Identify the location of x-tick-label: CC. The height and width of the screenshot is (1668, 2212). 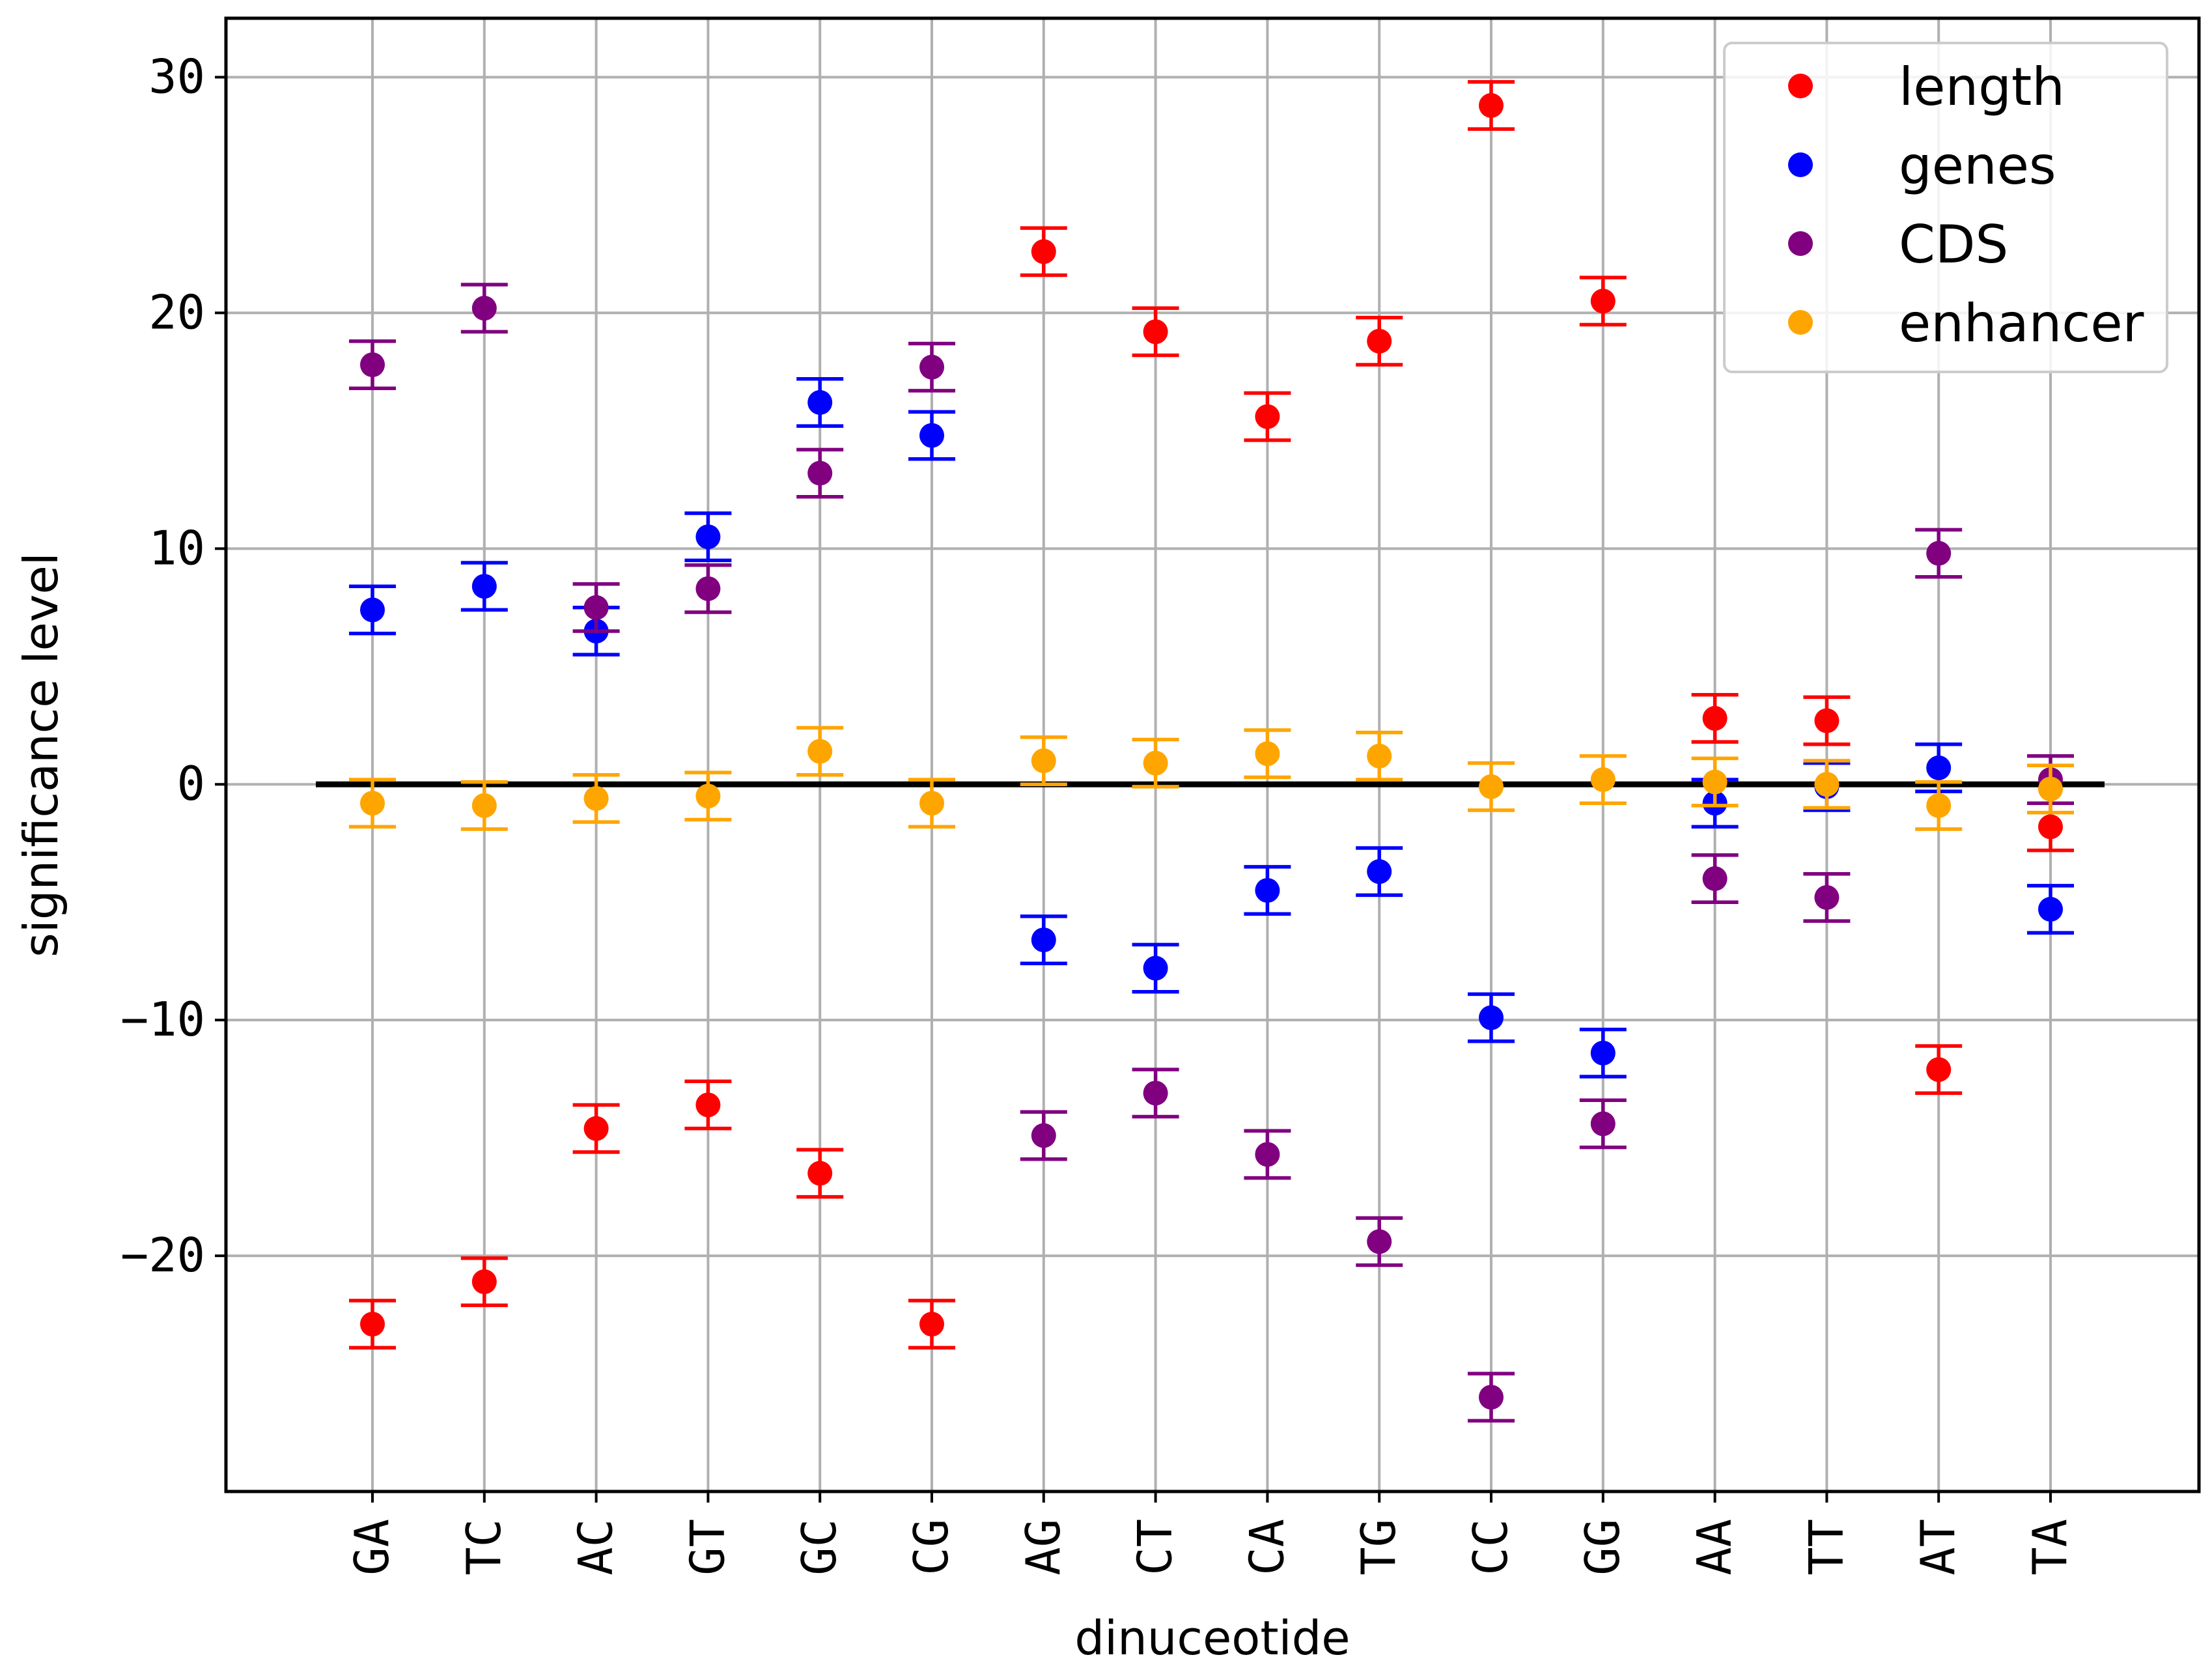
(1491, 1547).